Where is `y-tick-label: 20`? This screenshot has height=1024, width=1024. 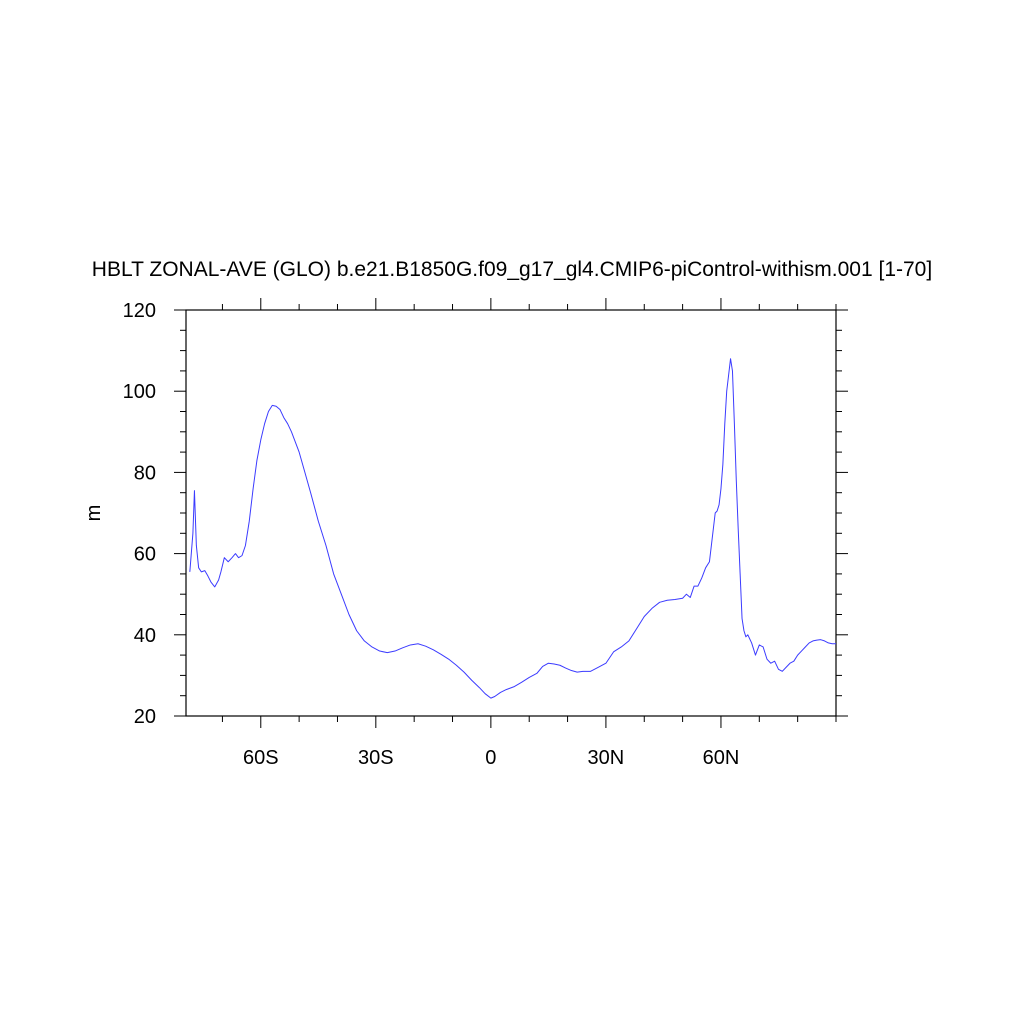
y-tick-label: 20 is located at coordinates (145, 717).